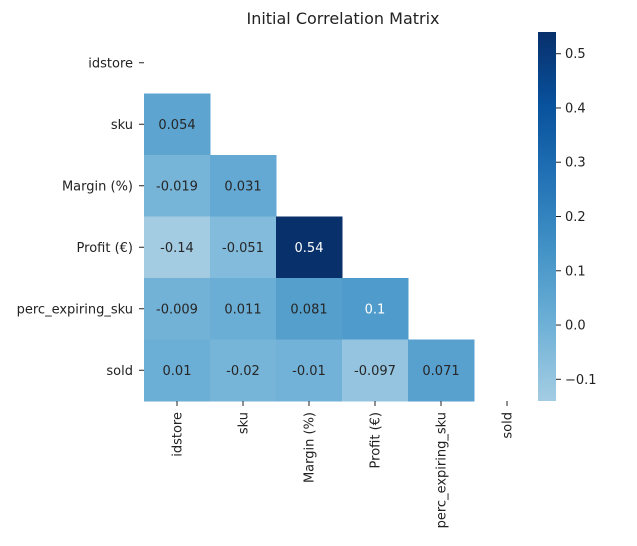  Describe the element at coordinates (97, 186) in the screenshot. I see `y-label-margin: Margin (%)` at that location.